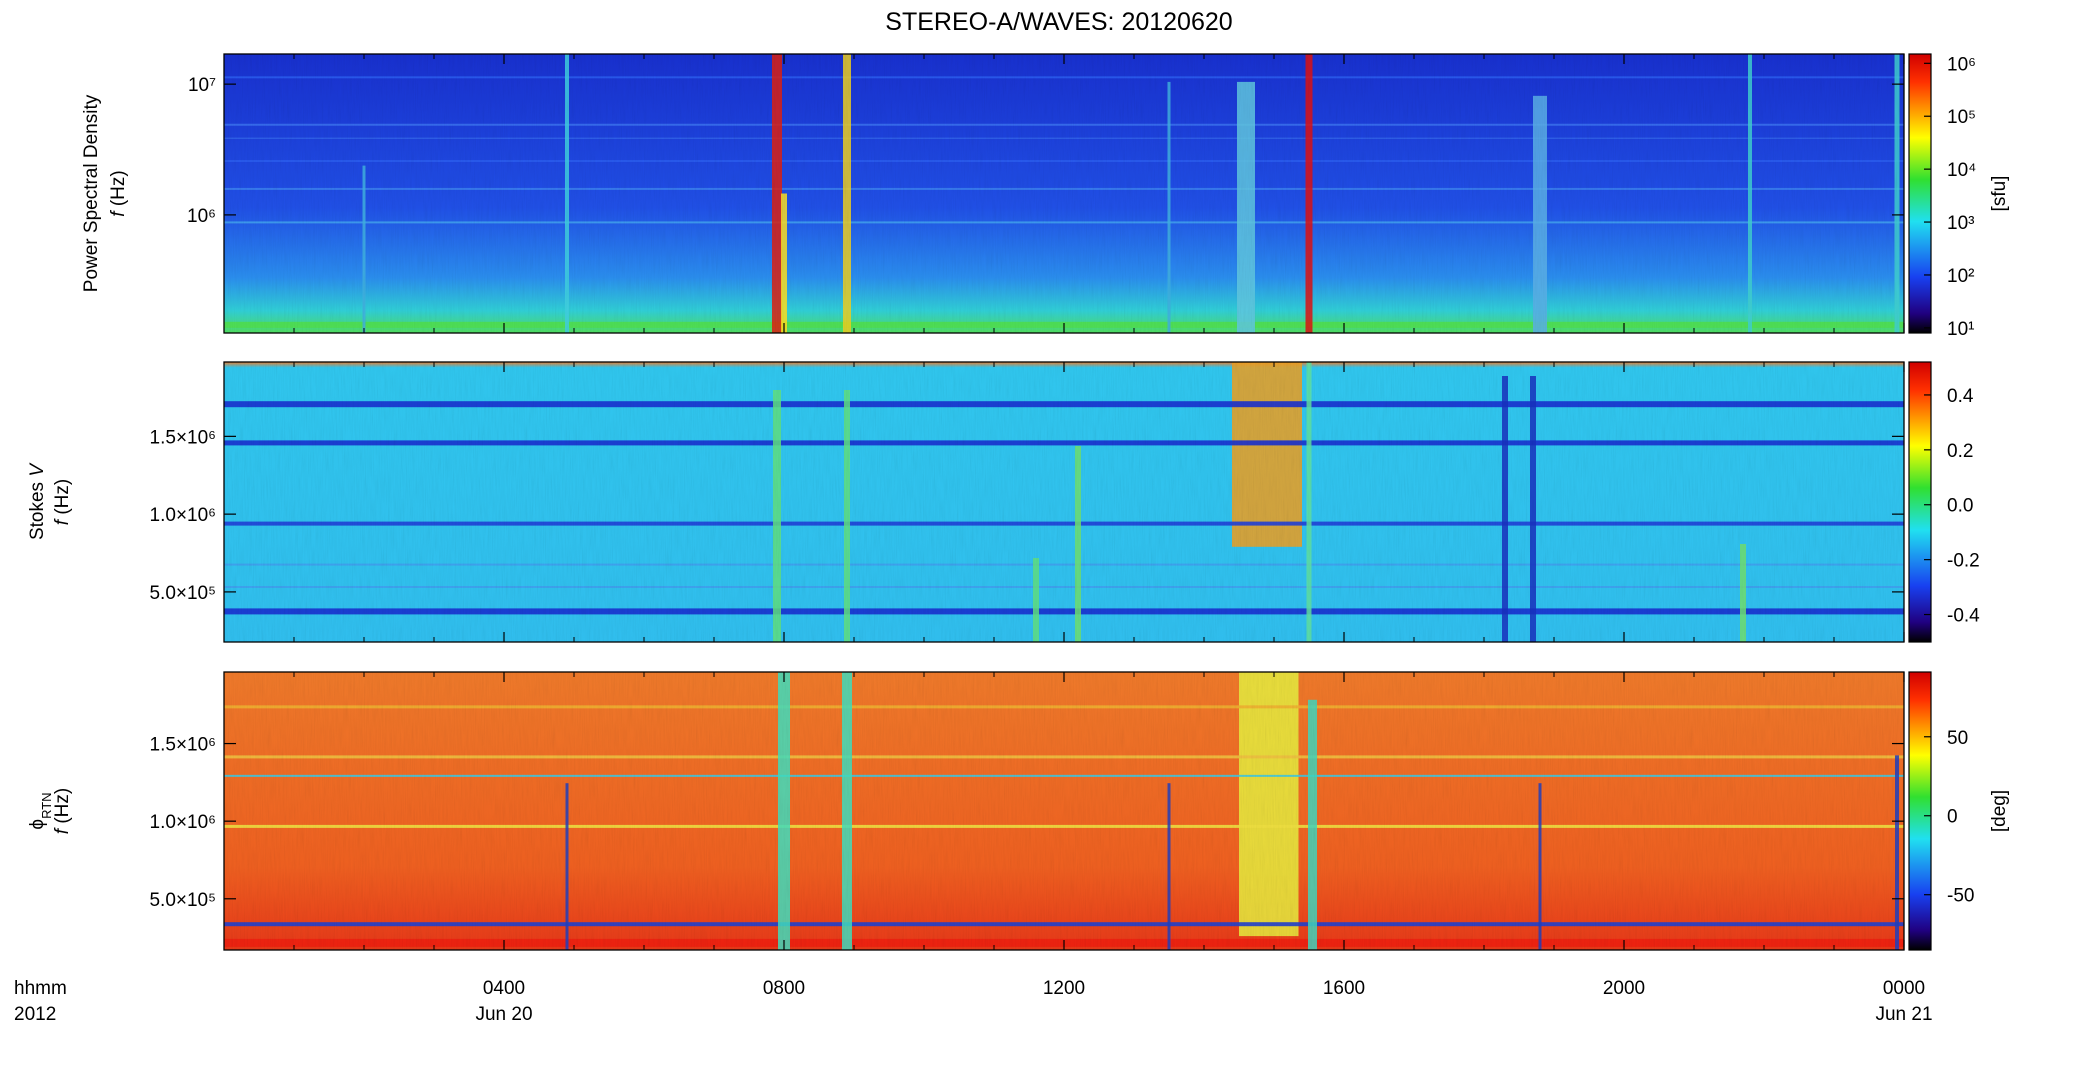 The image size is (2096, 1080). I want to click on x-tick-label: 1600, so click(1344, 988).